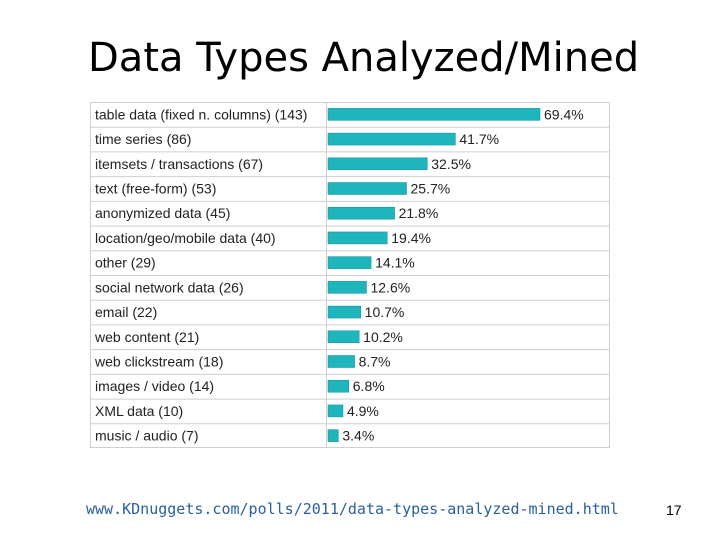 The height and width of the screenshot is (546, 728). What do you see at coordinates (158, 362) in the screenshot?
I see `category-label: web clickstream (18)` at bounding box center [158, 362].